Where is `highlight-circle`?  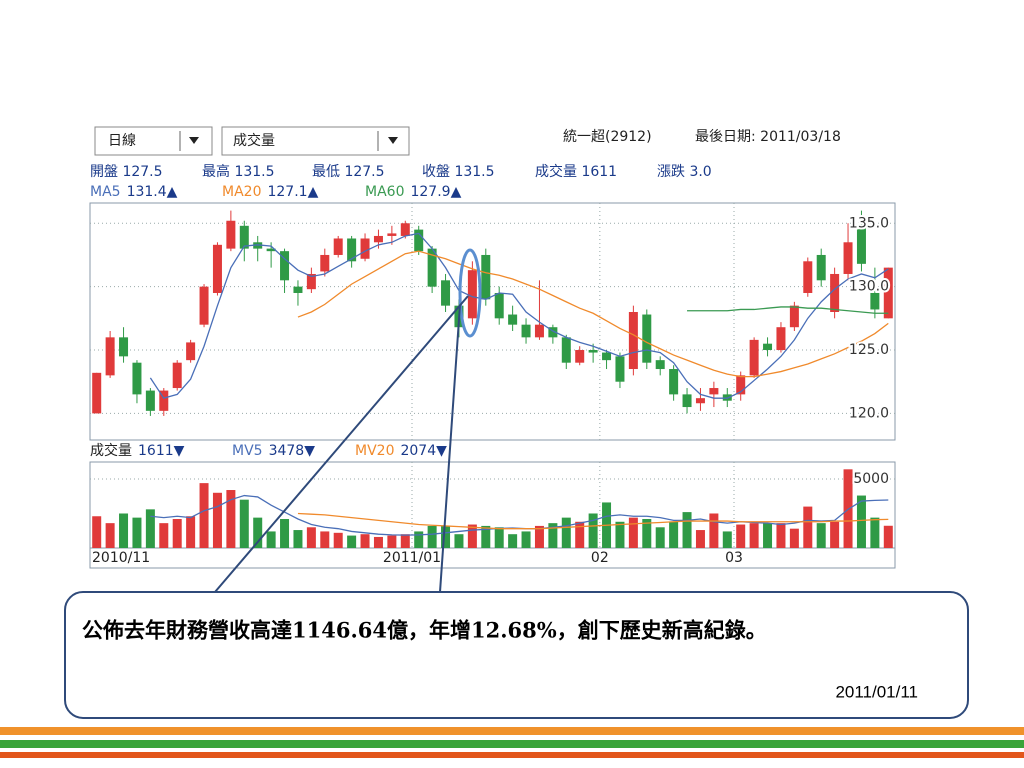 highlight-circle is located at coordinates (470, 293).